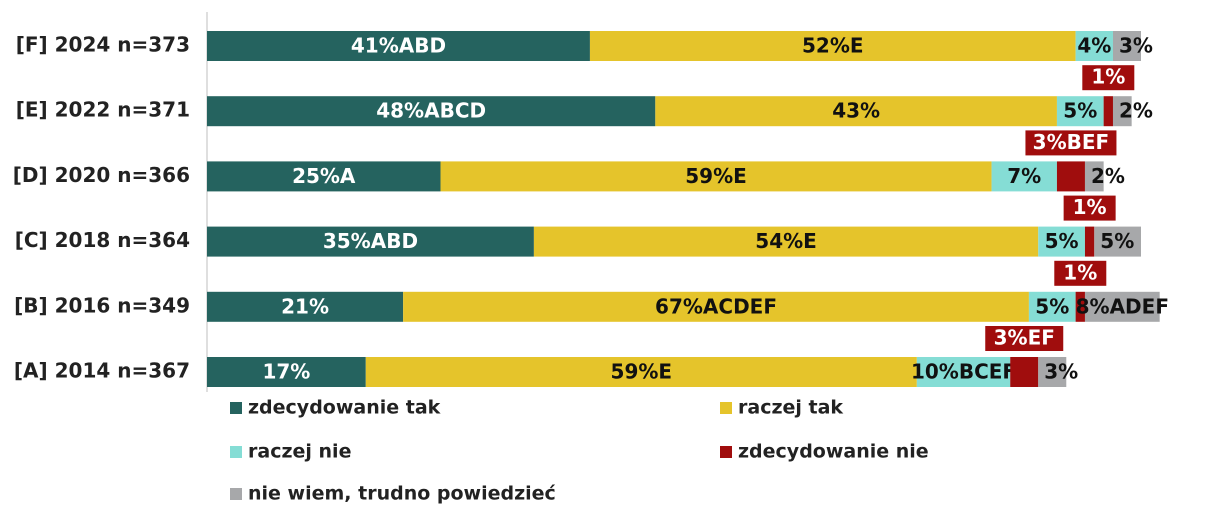  I want to click on value-label: 3%EF, so click(1024, 338).